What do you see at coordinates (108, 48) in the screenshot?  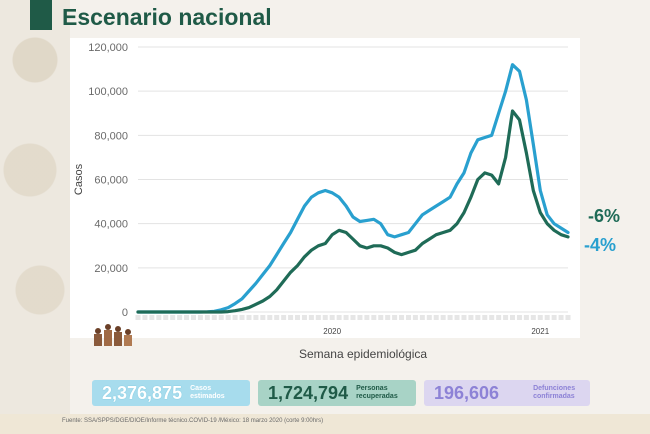 I see `y-tick-label: 120,000` at bounding box center [108, 48].